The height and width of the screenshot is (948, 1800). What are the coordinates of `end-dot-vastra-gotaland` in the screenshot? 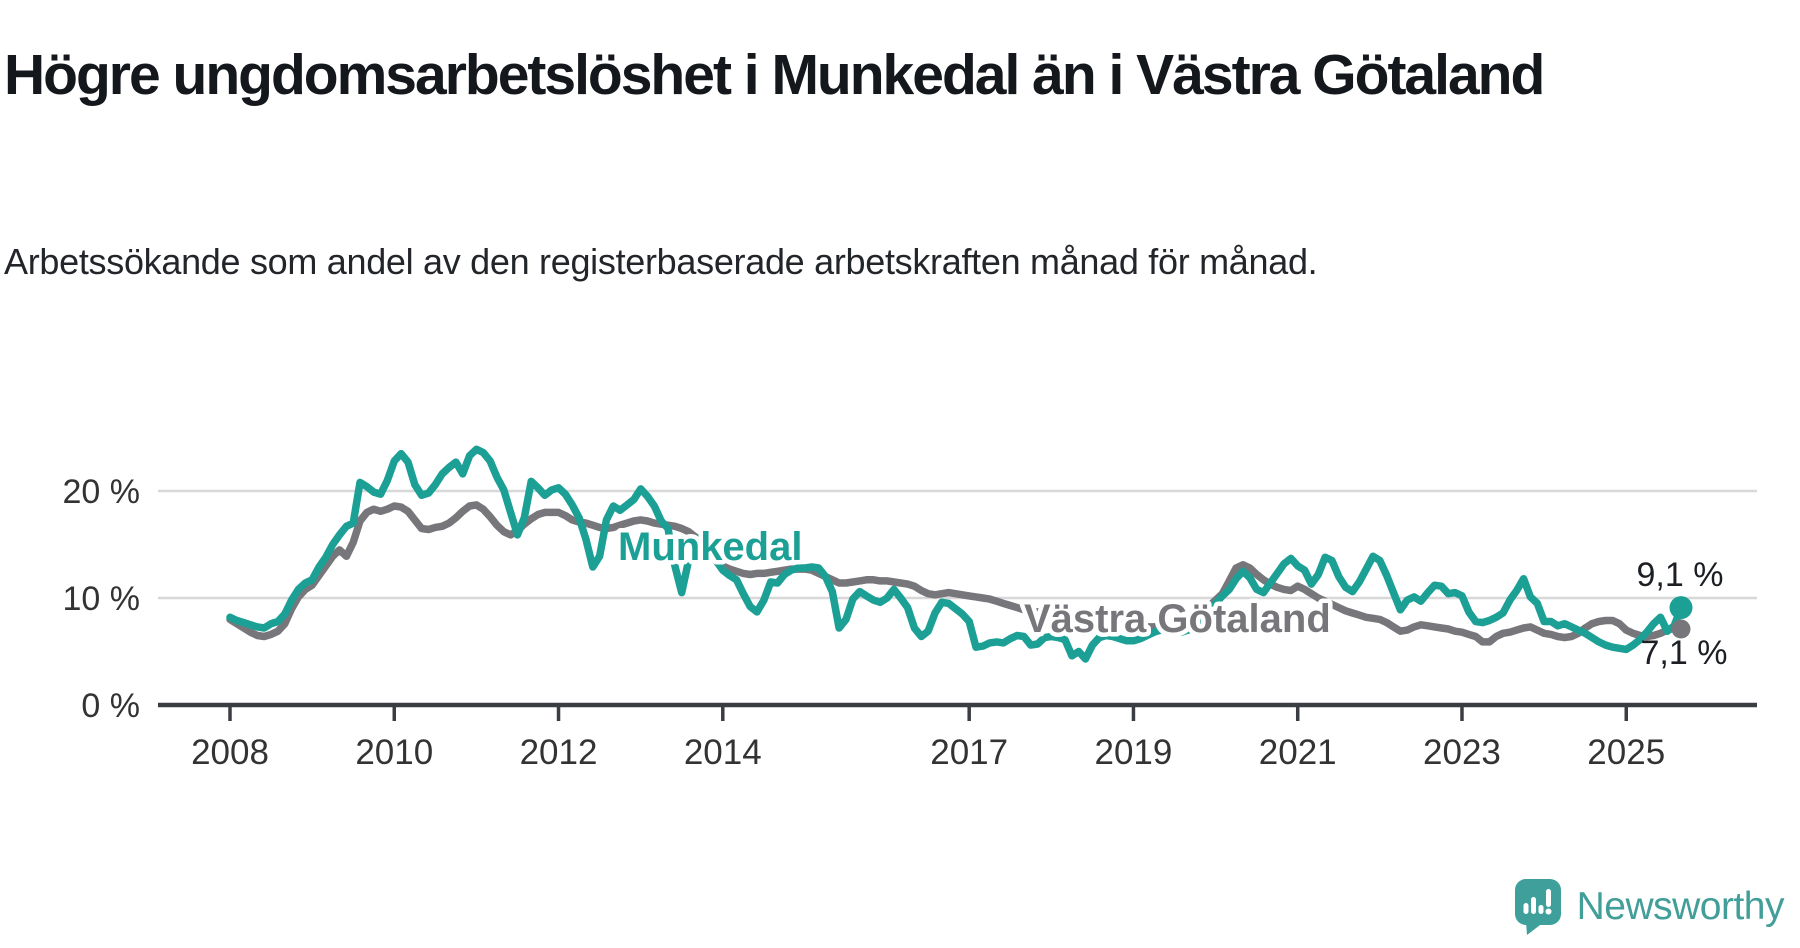 It's located at (1681, 629).